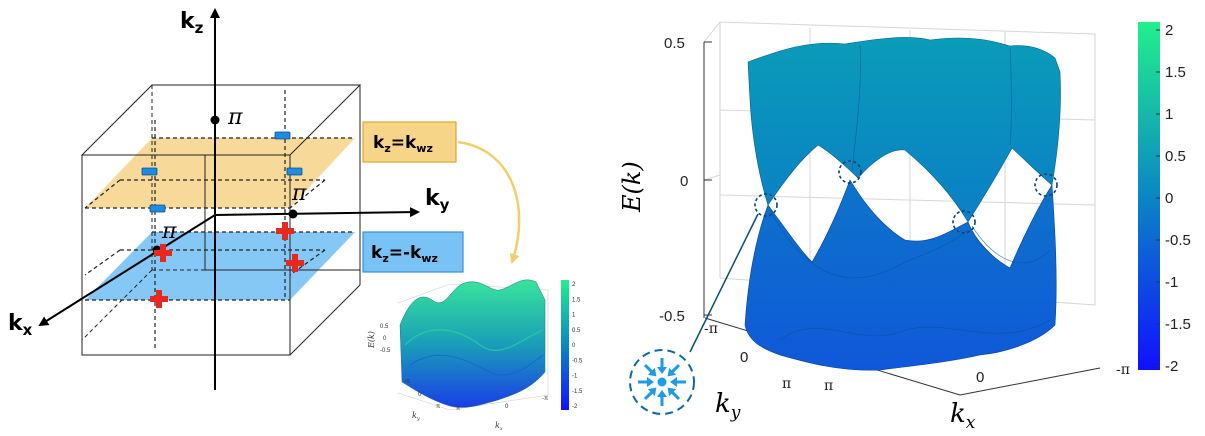  What do you see at coordinates (227, 265) in the screenshot?
I see `positive-charges` at bounding box center [227, 265].